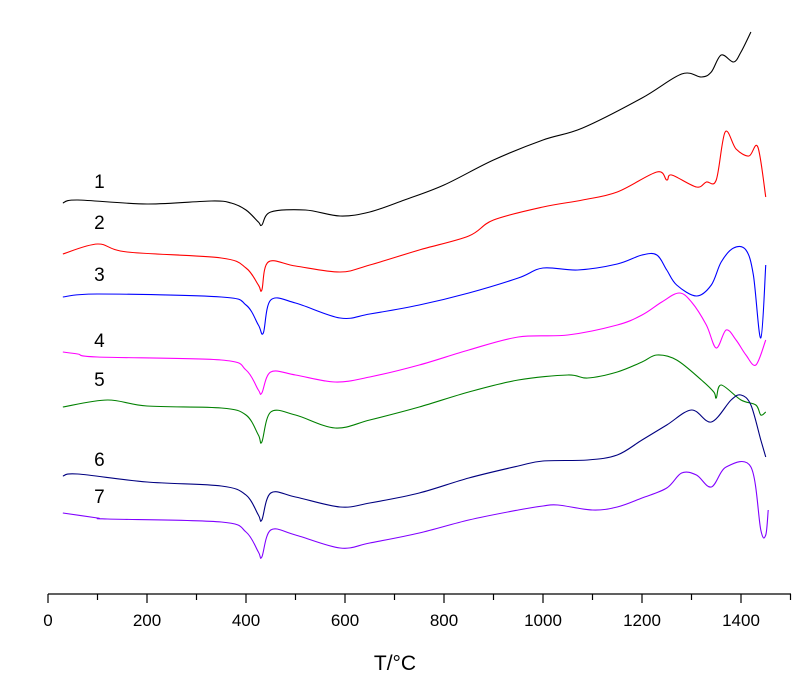  What do you see at coordinates (99, 380) in the screenshot?
I see `series-label-5: 5` at bounding box center [99, 380].